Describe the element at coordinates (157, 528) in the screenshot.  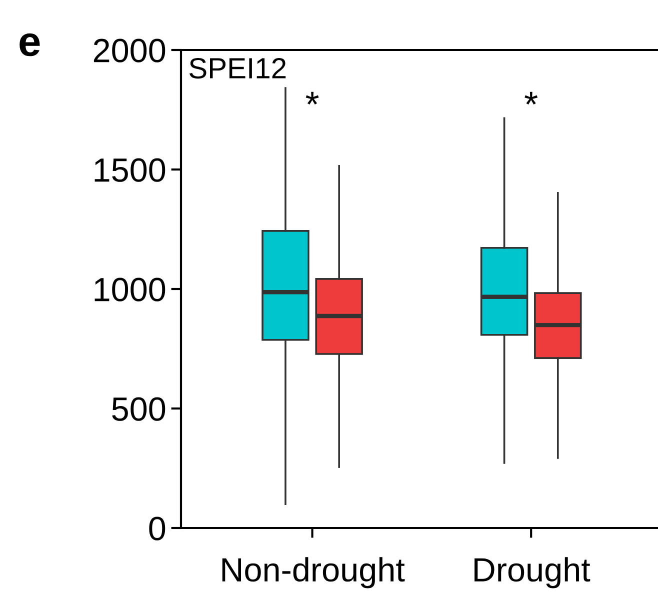
I see `y-tick-label: 0` at that location.